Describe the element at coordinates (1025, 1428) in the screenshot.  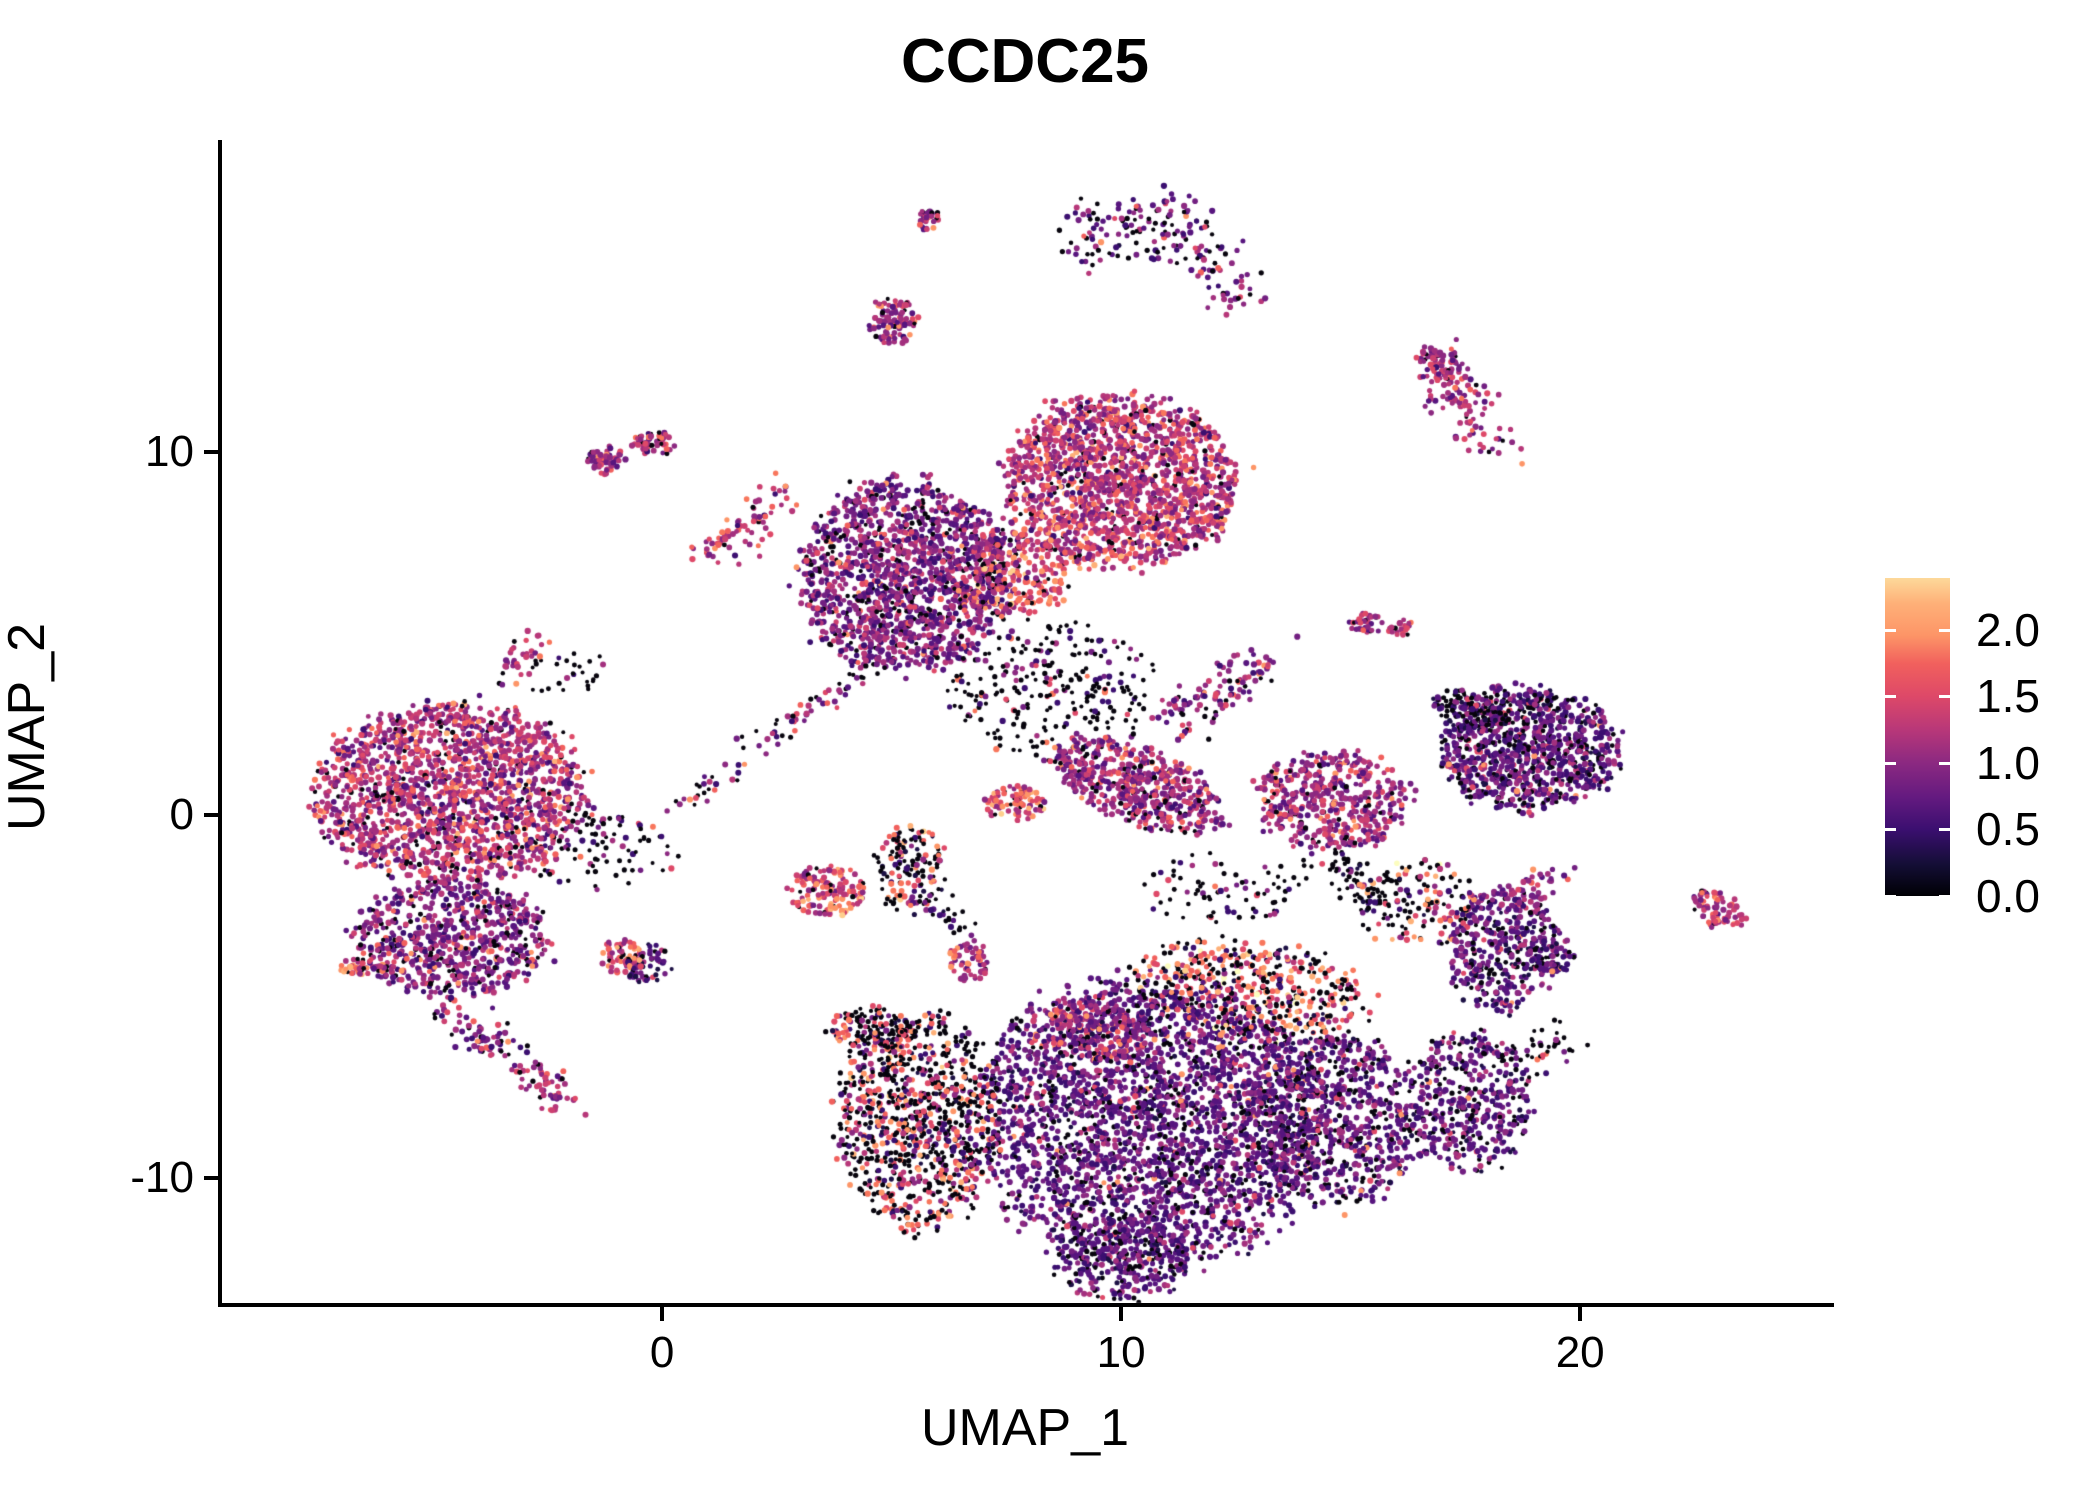
I see `x-axis-title: UMAP_1` at that location.